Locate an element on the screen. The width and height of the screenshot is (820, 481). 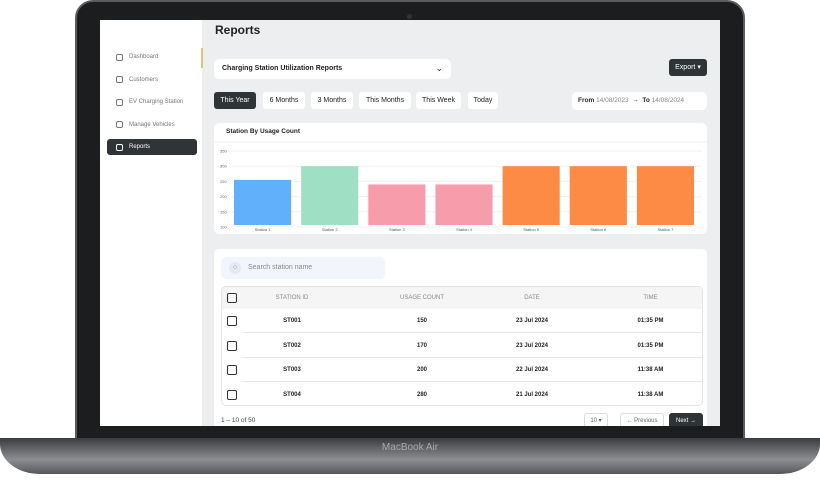
sidebar-item-label: EV Charging Station is located at coordinates (156, 102).